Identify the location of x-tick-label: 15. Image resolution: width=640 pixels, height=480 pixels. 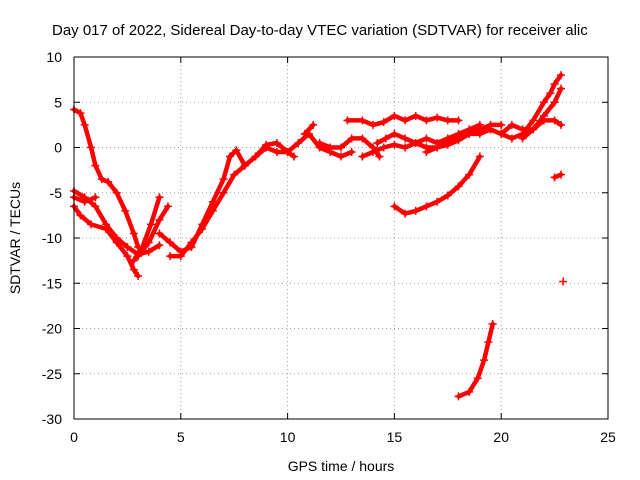
(395, 437).